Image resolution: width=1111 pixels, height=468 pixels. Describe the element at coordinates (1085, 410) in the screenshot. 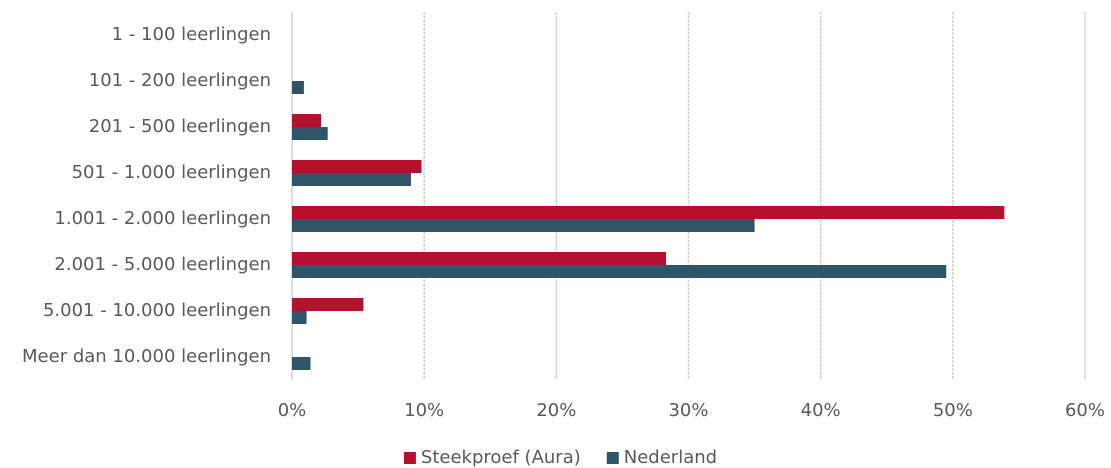

I see `x-tick-label: 60%` at that location.